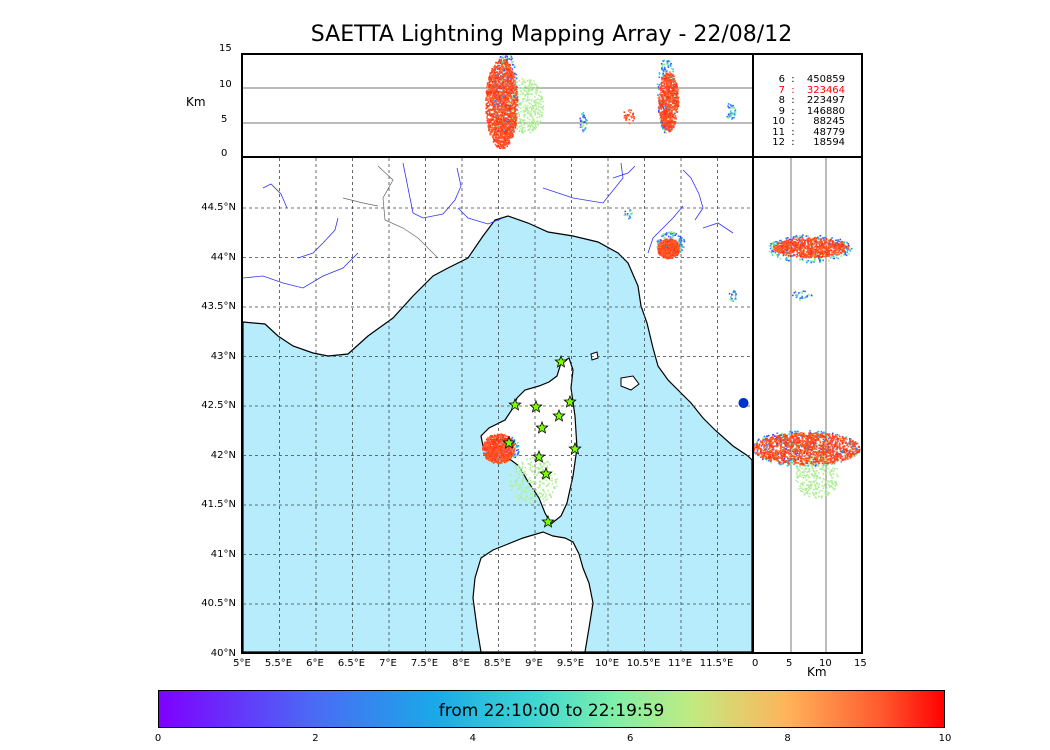 This screenshot has width=1050, height=750. What do you see at coordinates (225, 84) in the screenshot?
I see `height-tick: 10` at bounding box center [225, 84].